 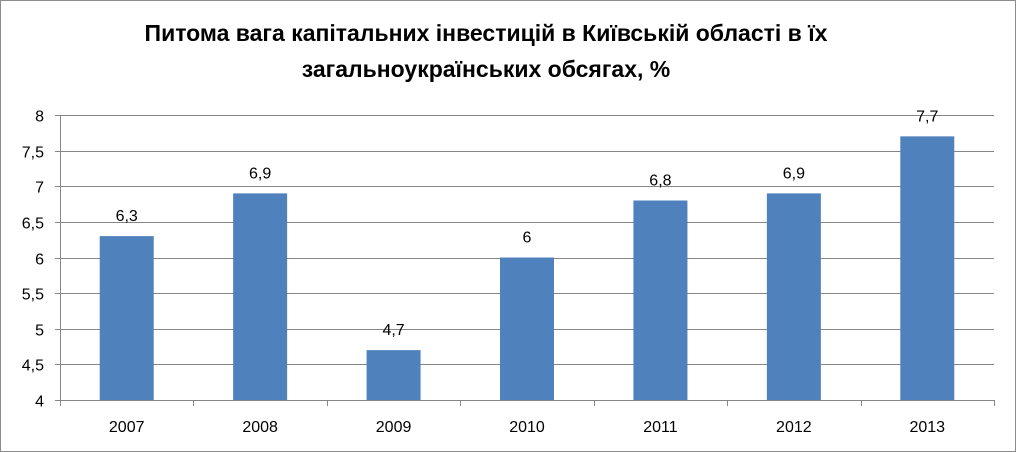 What do you see at coordinates (660, 181) in the screenshot?
I see `data-label: 6,8` at bounding box center [660, 181].